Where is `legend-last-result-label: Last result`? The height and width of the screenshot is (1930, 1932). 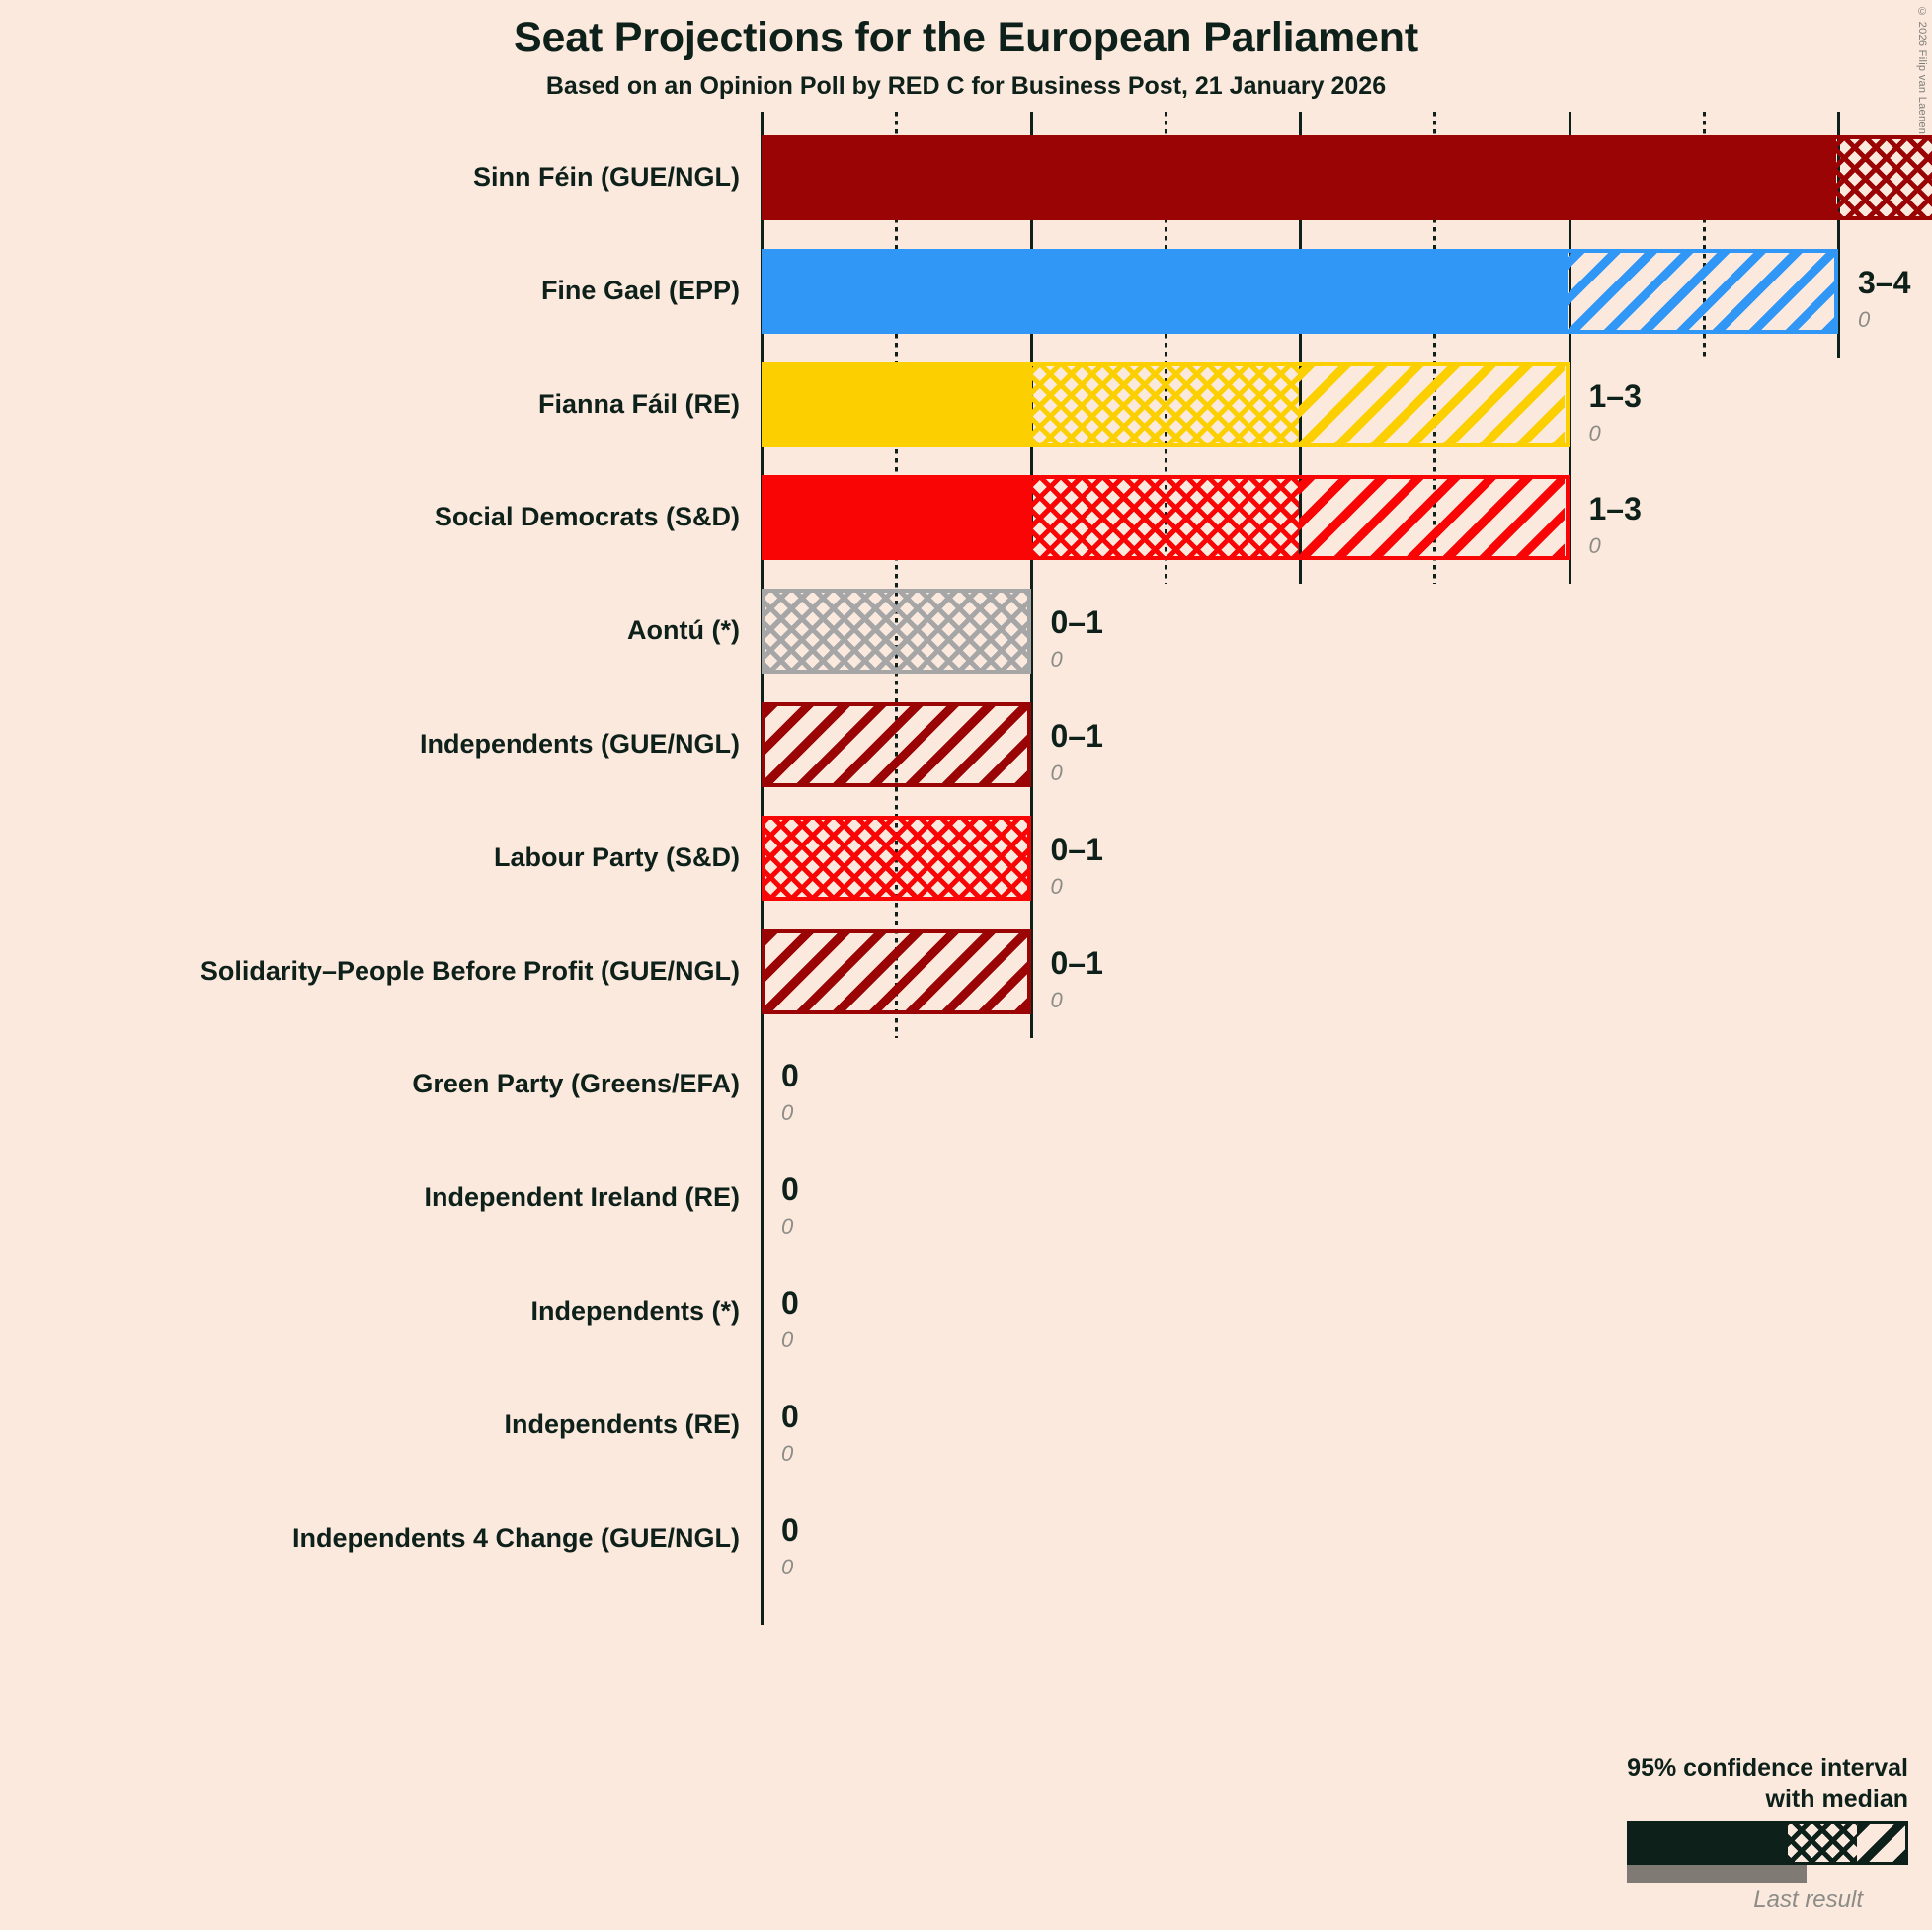
legend-last-result-label: Last result is located at coordinates (1808, 1900).